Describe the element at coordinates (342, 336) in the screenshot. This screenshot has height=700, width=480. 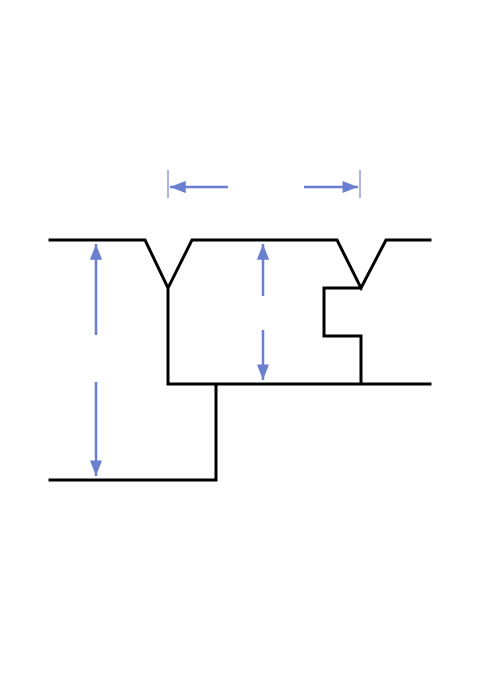
I see `right-groove-step` at that location.